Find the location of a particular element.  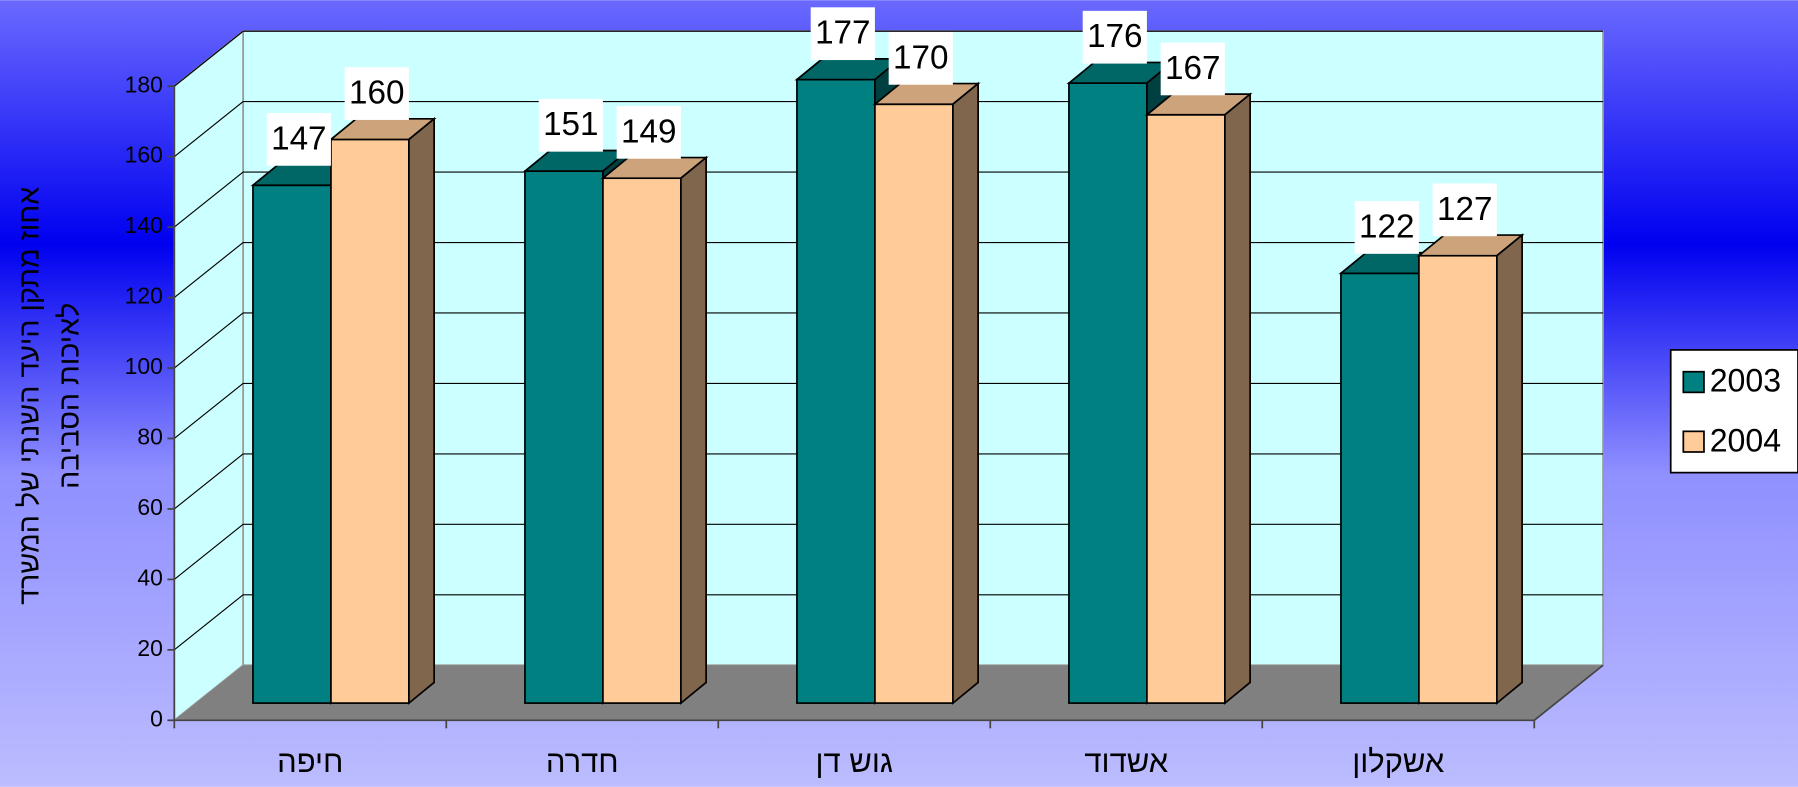

data-label: 147 is located at coordinates (298, 138).